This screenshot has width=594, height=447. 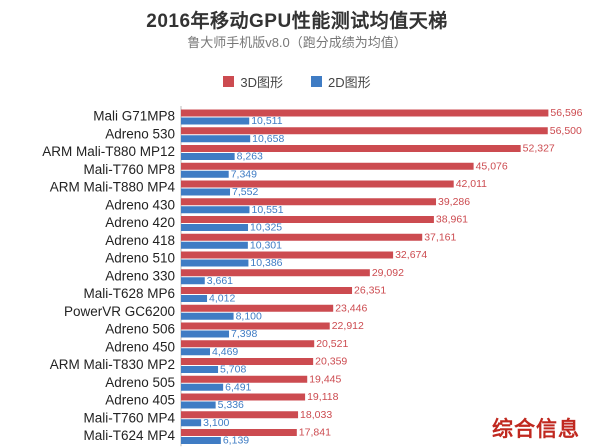 I want to click on category-label: Adreno 430, so click(x=140, y=204).